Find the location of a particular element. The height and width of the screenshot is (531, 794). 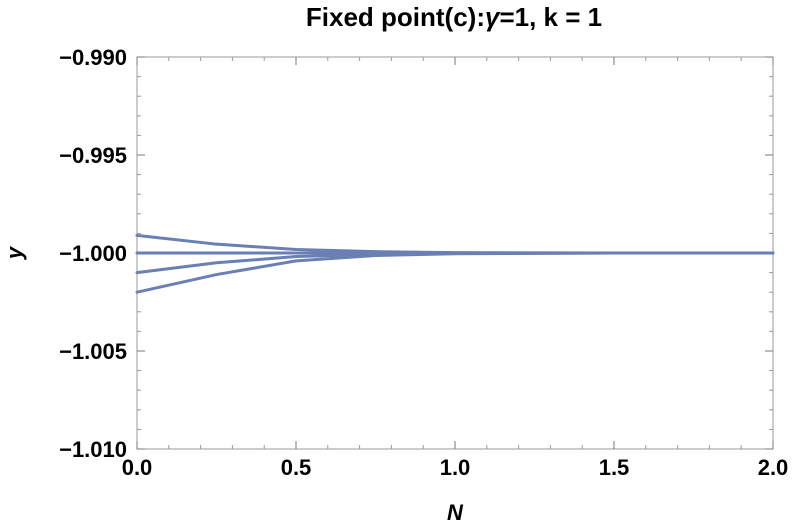

x-tick-label: 1.0 is located at coordinates (455, 467).